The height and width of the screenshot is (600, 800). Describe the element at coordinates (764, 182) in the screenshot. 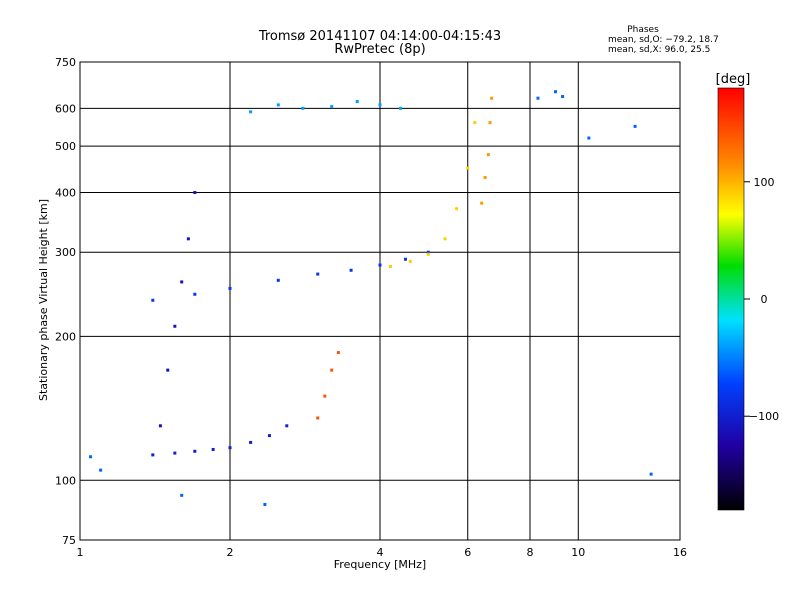

I see `colorbar-tick-label: 100` at that location.